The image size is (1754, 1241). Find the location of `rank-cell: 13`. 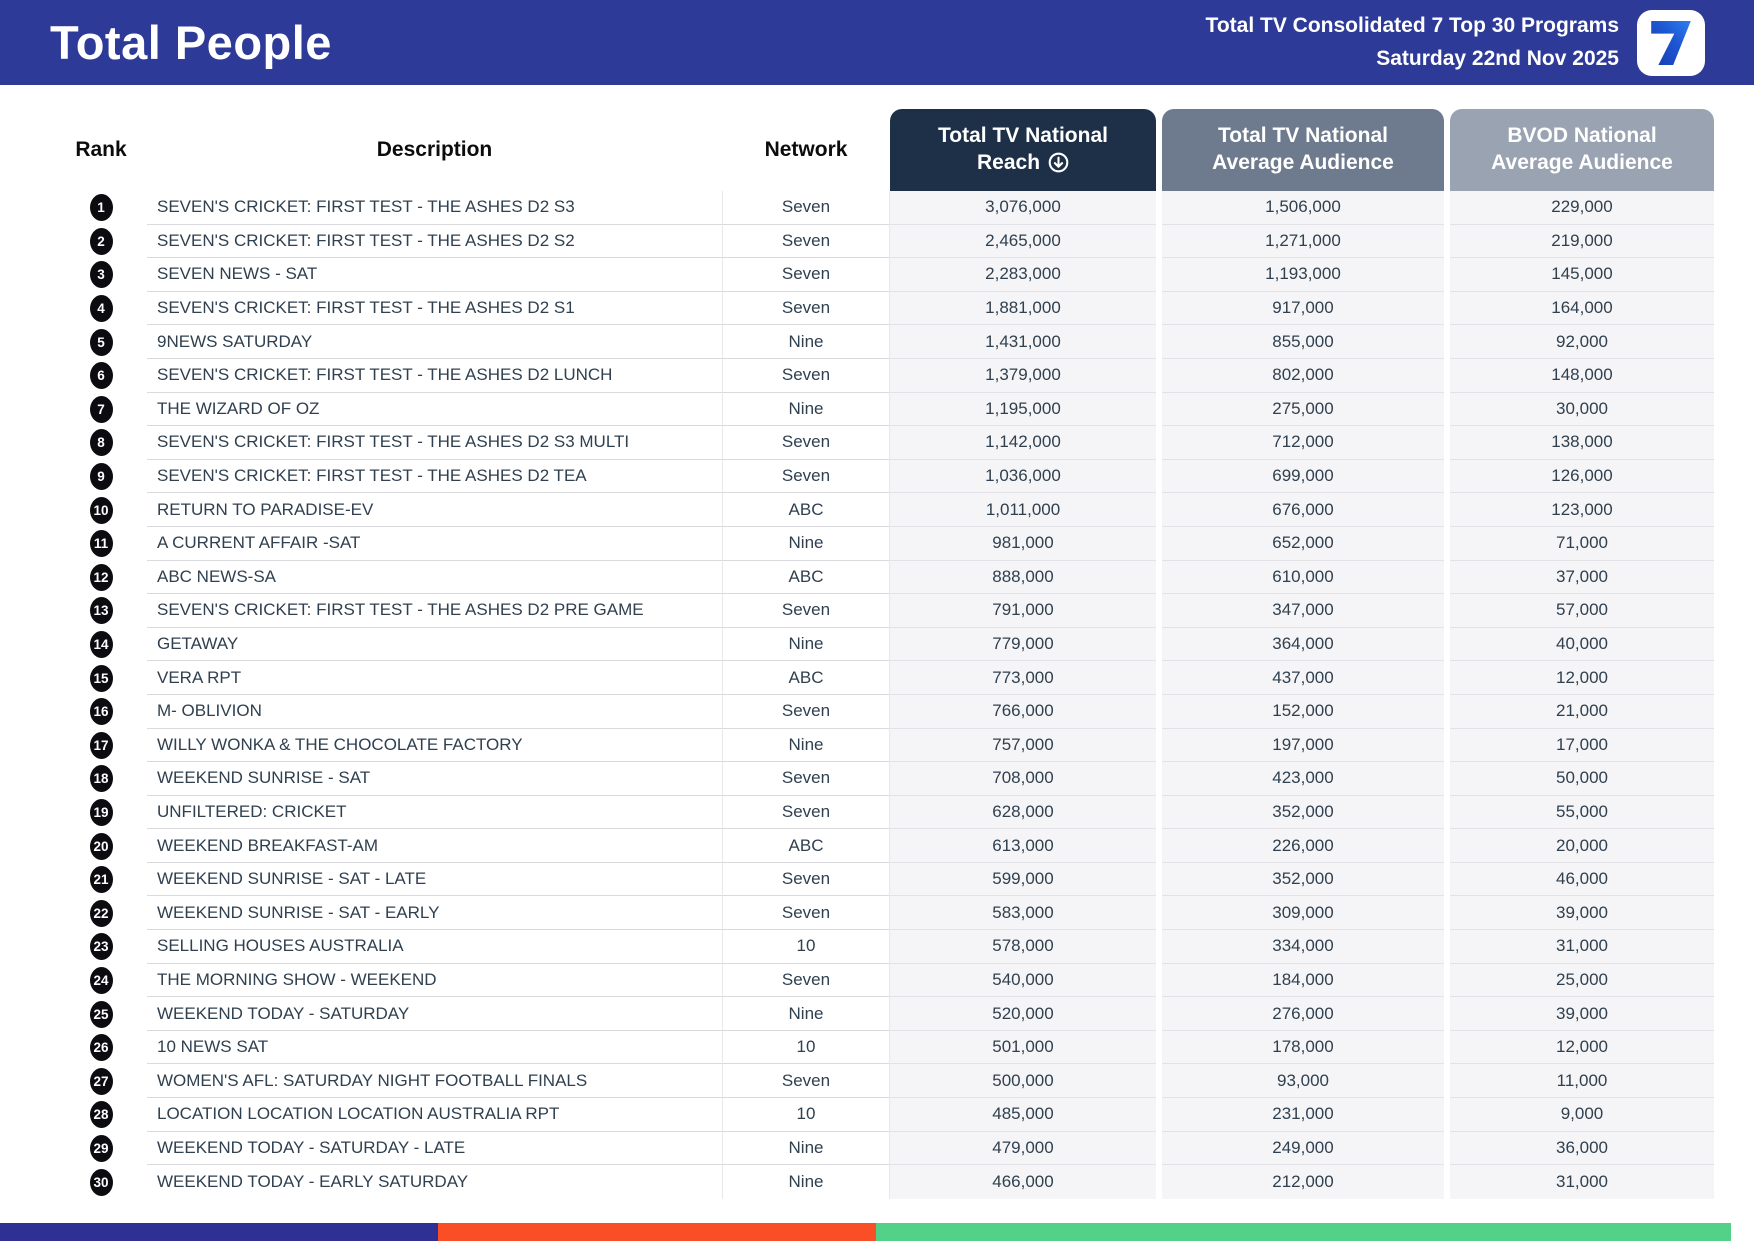

rank-cell: 13 is located at coordinates (101, 611).